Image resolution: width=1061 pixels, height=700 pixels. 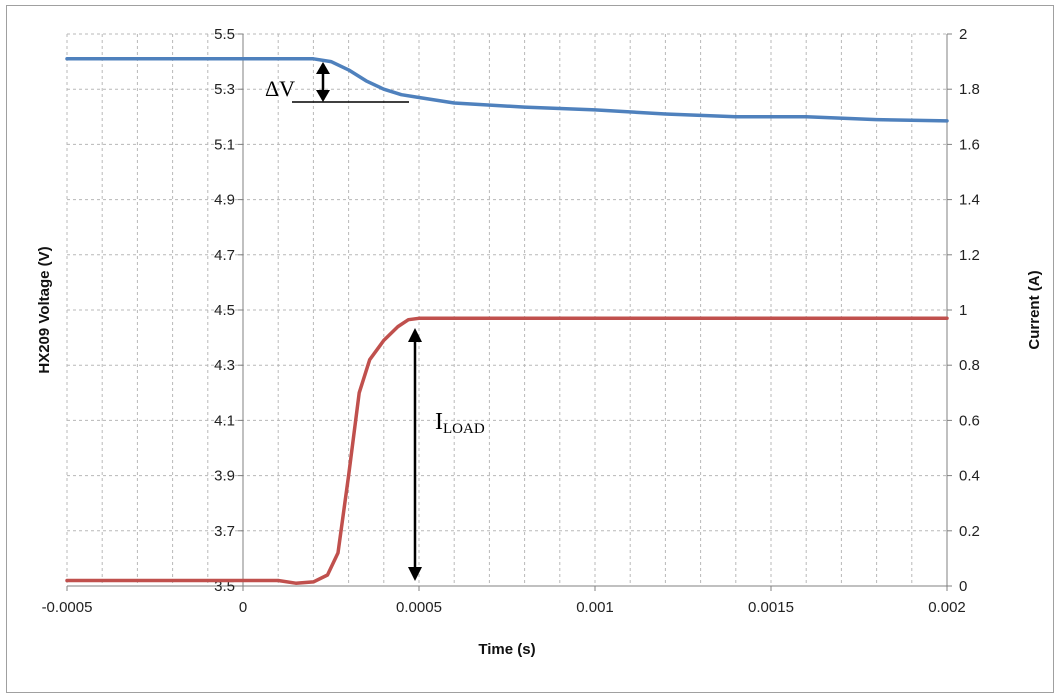 I want to click on delta-v-arrowhead-down, so click(x=323, y=96).